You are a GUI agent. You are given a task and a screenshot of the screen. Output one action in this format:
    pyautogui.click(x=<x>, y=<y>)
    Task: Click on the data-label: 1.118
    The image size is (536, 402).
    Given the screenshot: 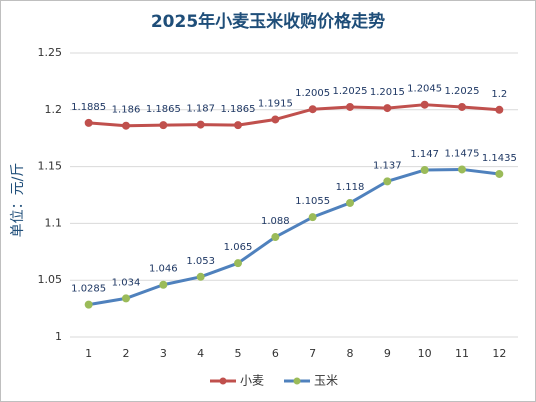 What is the action you would take?
    pyautogui.click(x=350, y=187)
    